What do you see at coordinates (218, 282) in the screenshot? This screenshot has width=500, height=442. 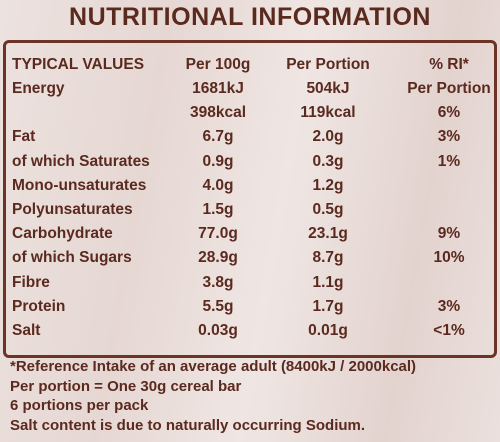 I see `value-cell: 3.8g` at bounding box center [218, 282].